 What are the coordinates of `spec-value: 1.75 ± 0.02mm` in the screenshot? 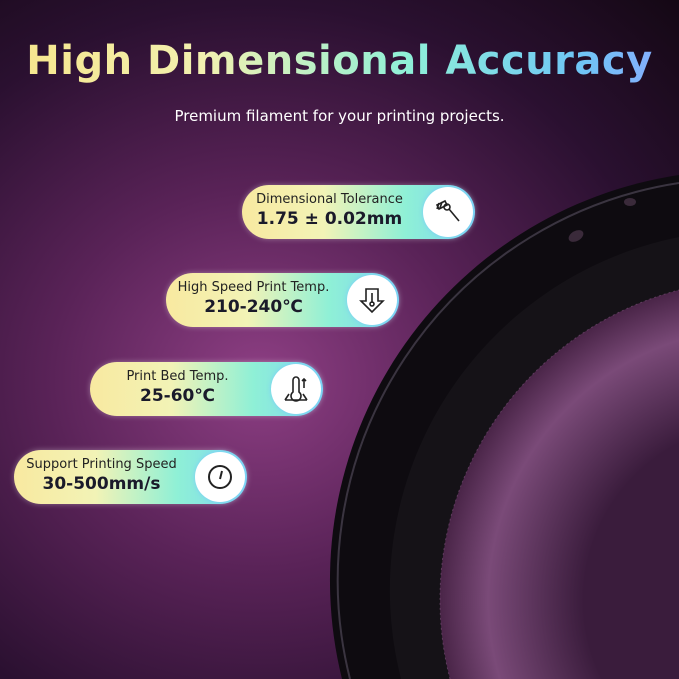 It's located at (329, 219).